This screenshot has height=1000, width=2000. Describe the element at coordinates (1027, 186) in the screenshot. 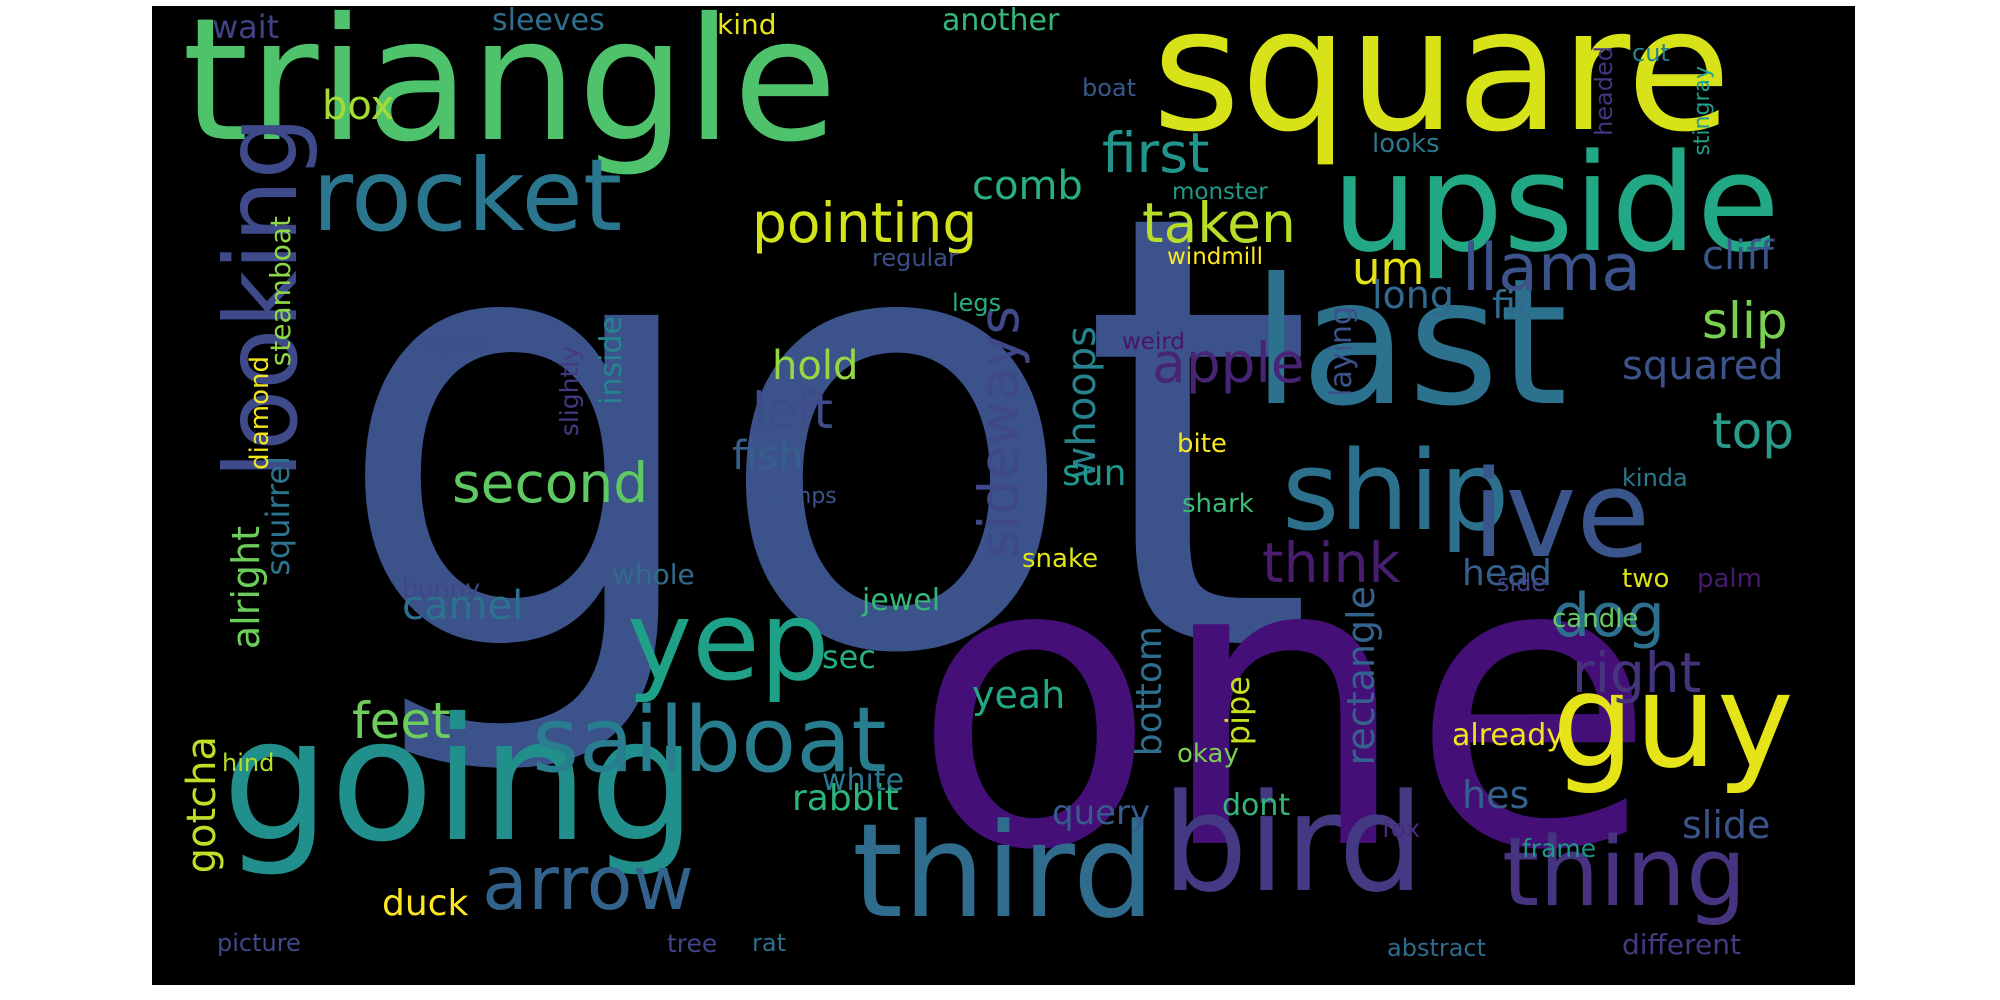

I see `word-comb: comb` at that location.